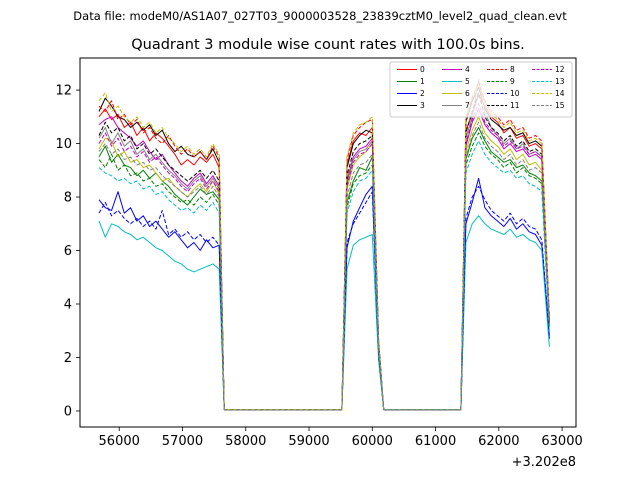 The width and height of the screenshot is (640, 480). I want to click on legend-label-6: 6, so click(467, 93).